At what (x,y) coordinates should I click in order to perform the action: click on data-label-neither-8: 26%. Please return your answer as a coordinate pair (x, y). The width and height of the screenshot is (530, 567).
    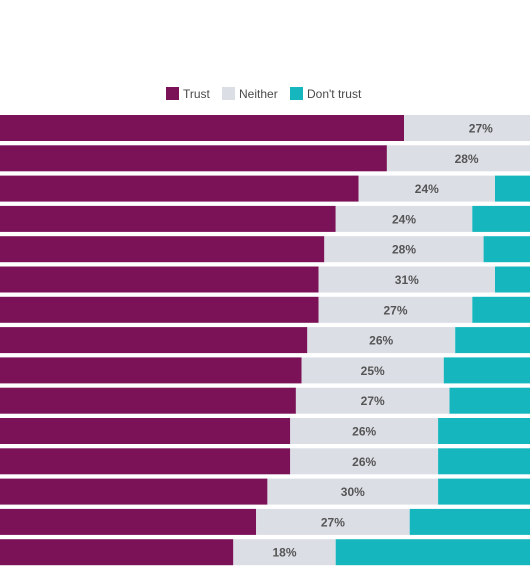
    Looking at the image, I should click on (381, 341).